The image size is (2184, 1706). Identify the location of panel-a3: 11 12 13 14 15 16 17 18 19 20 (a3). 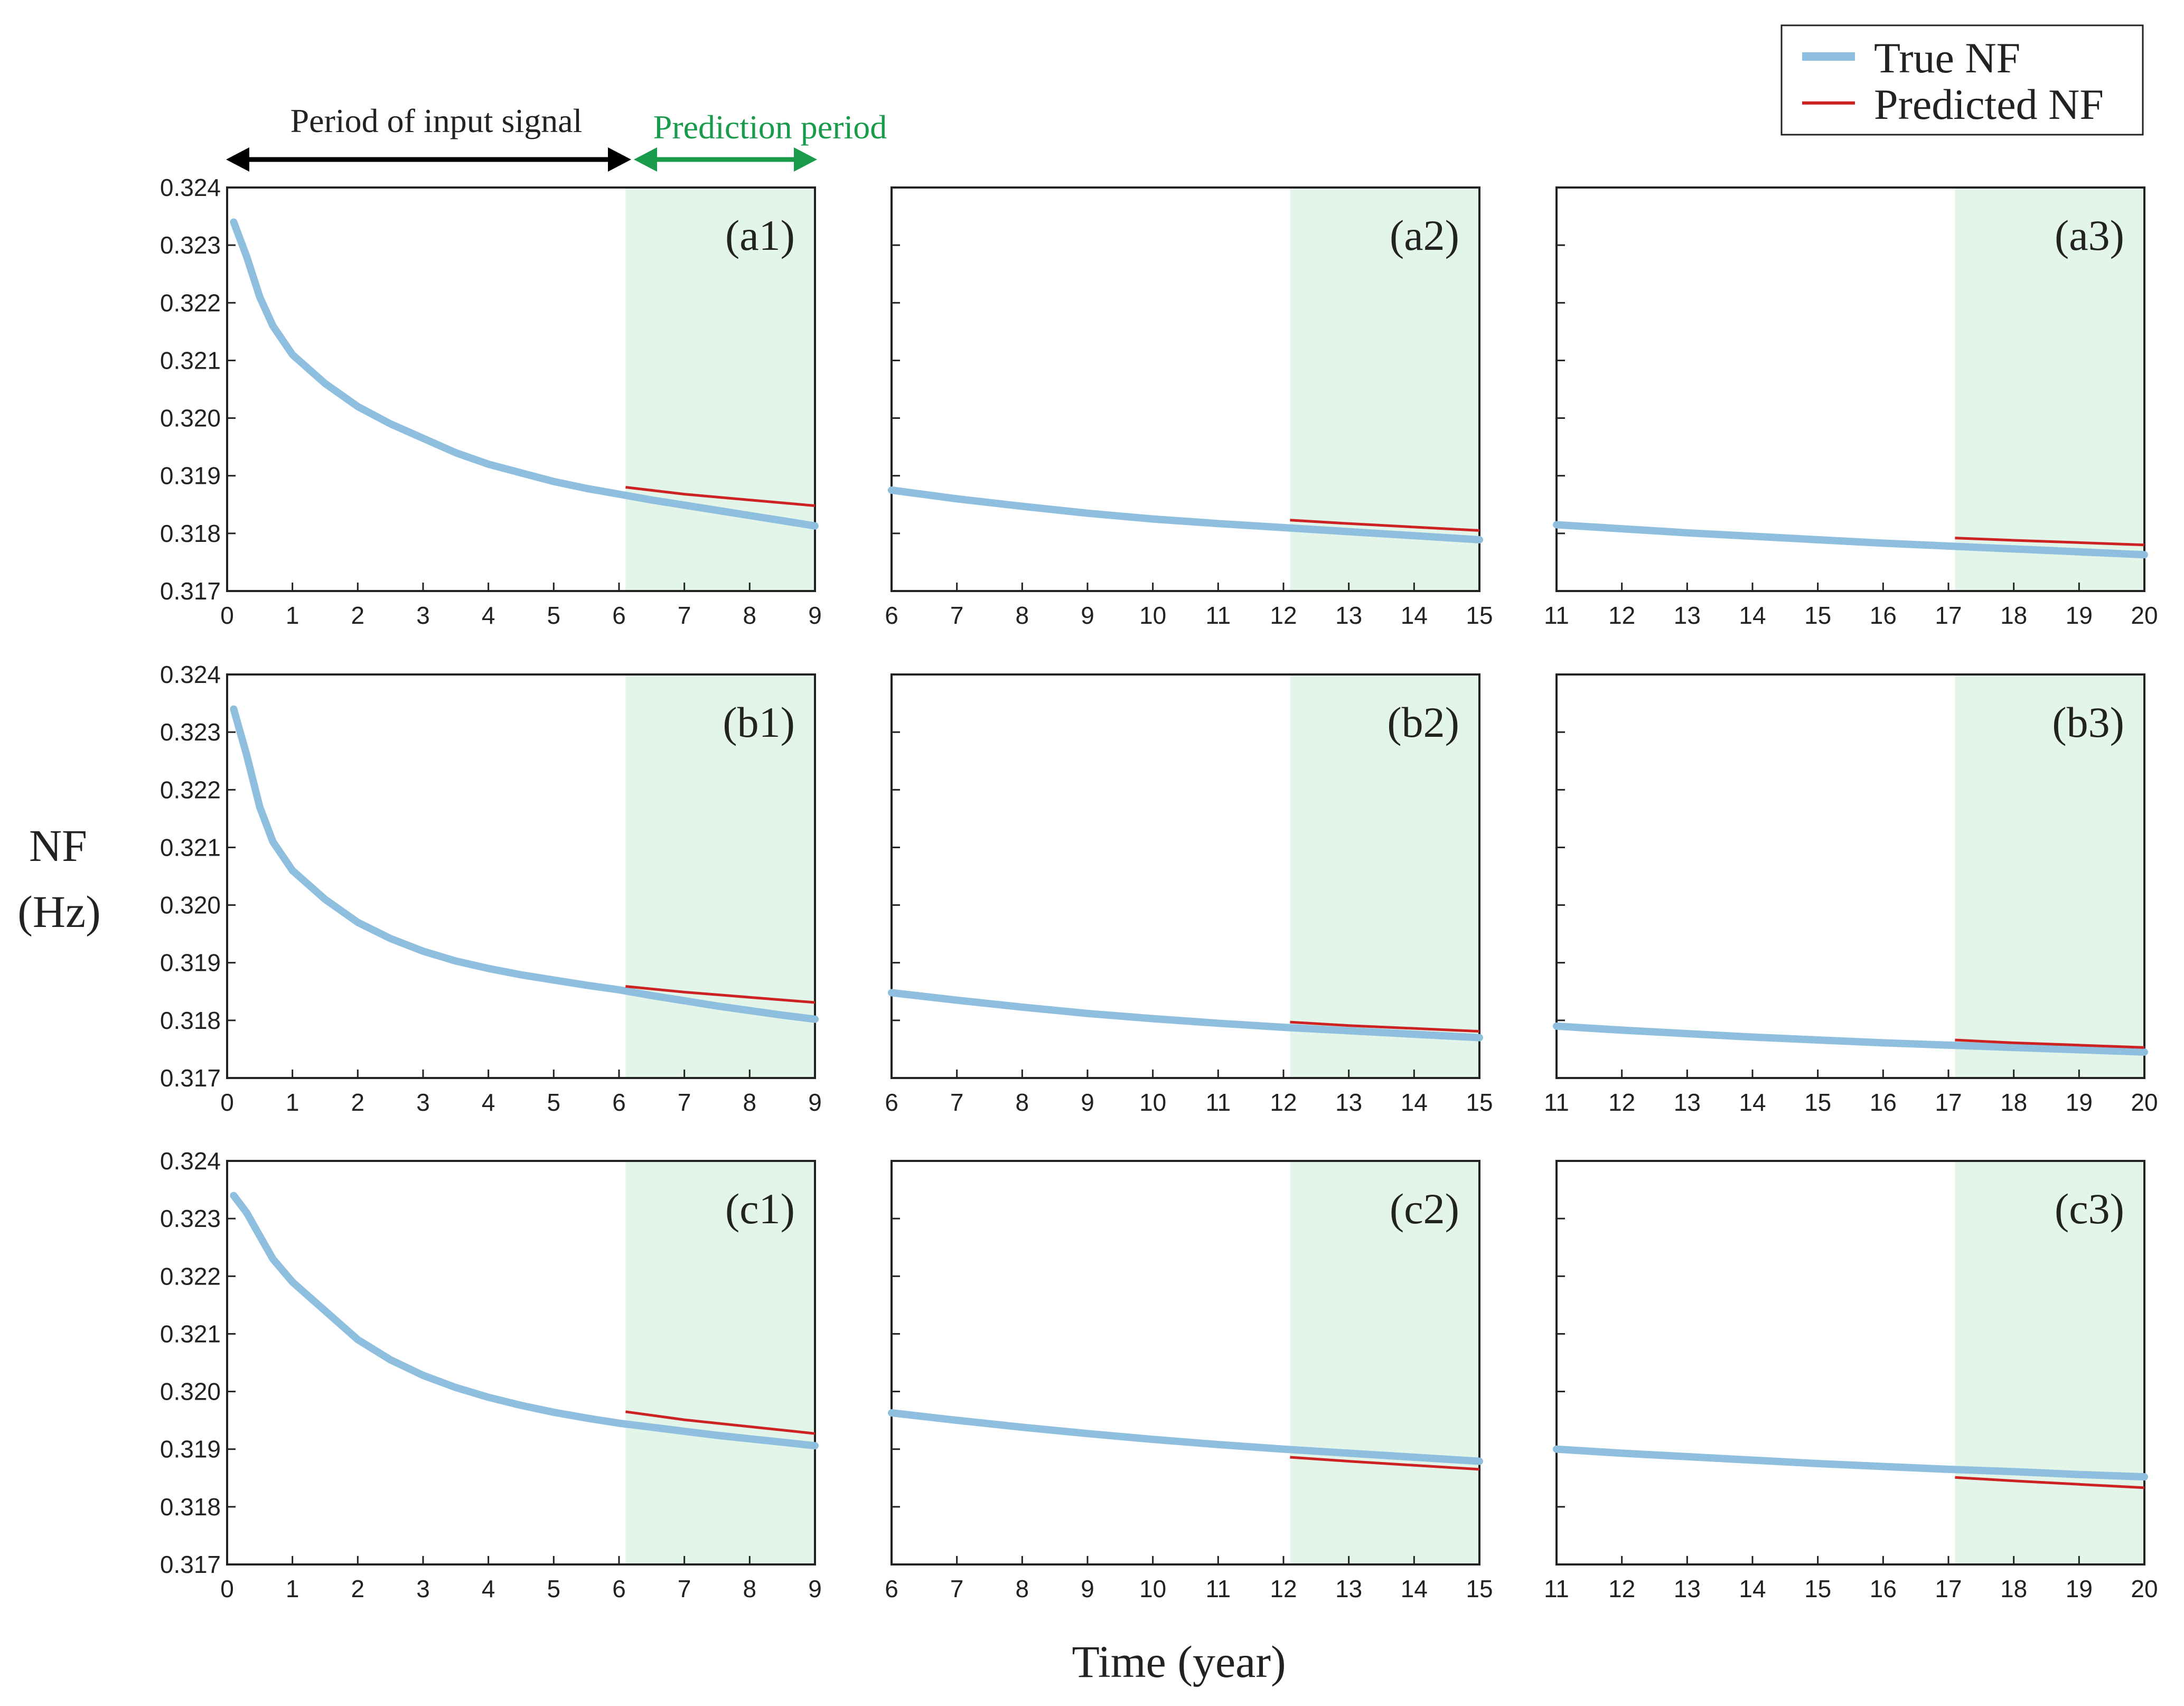
(1851, 407).